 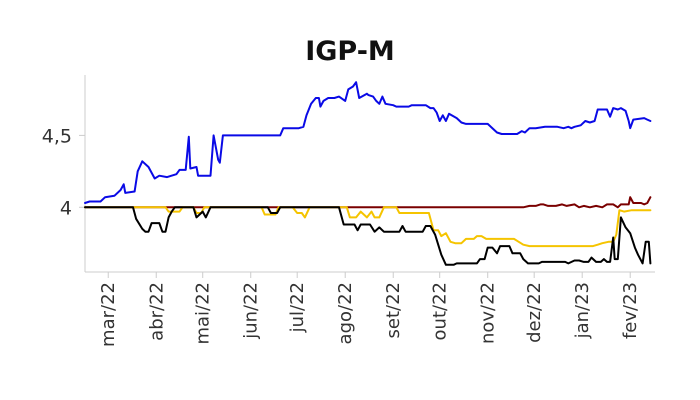 I want to click on y-tick-label: 4, so click(x=66, y=208).